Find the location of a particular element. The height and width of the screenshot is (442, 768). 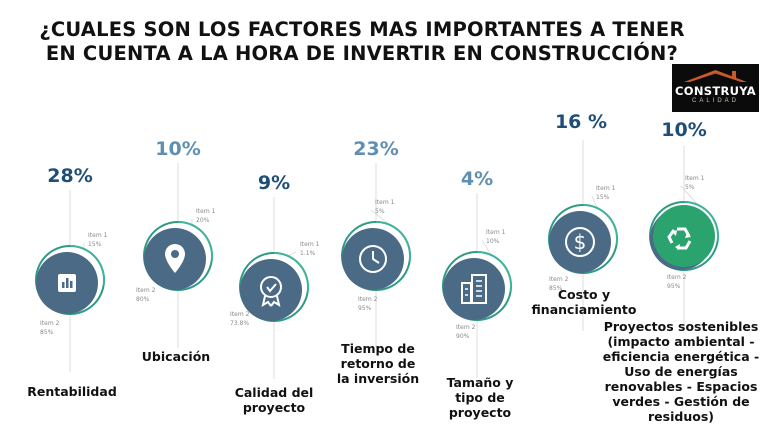

dollar-icon: $ is located at coordinates (580, 242).